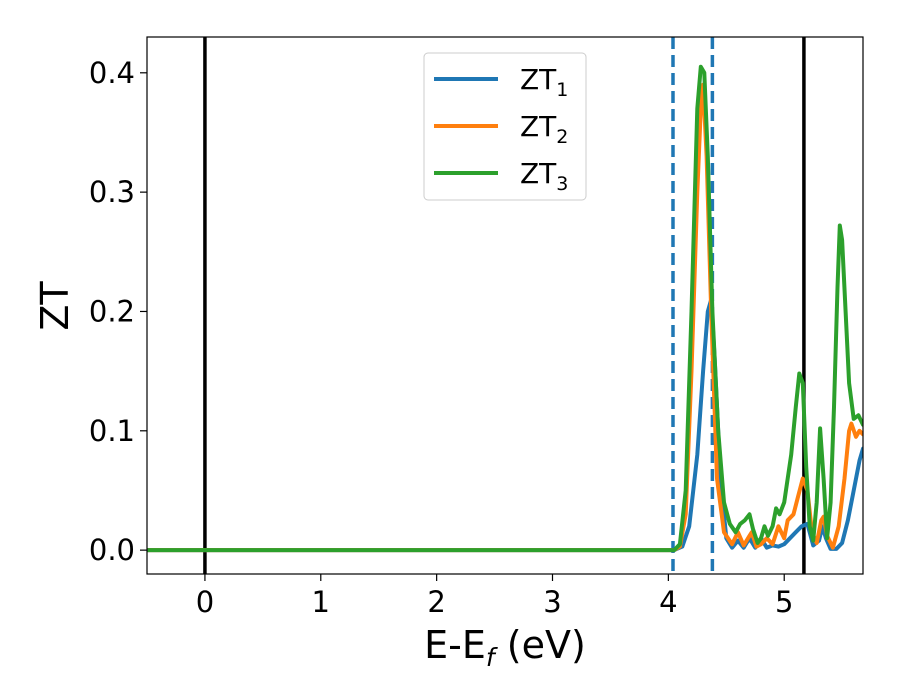 This screenshot has height=700, width=900. Describe the element at coordinates (436, 602) in the screenshot. I see `x-tick-label: 2` at that location.